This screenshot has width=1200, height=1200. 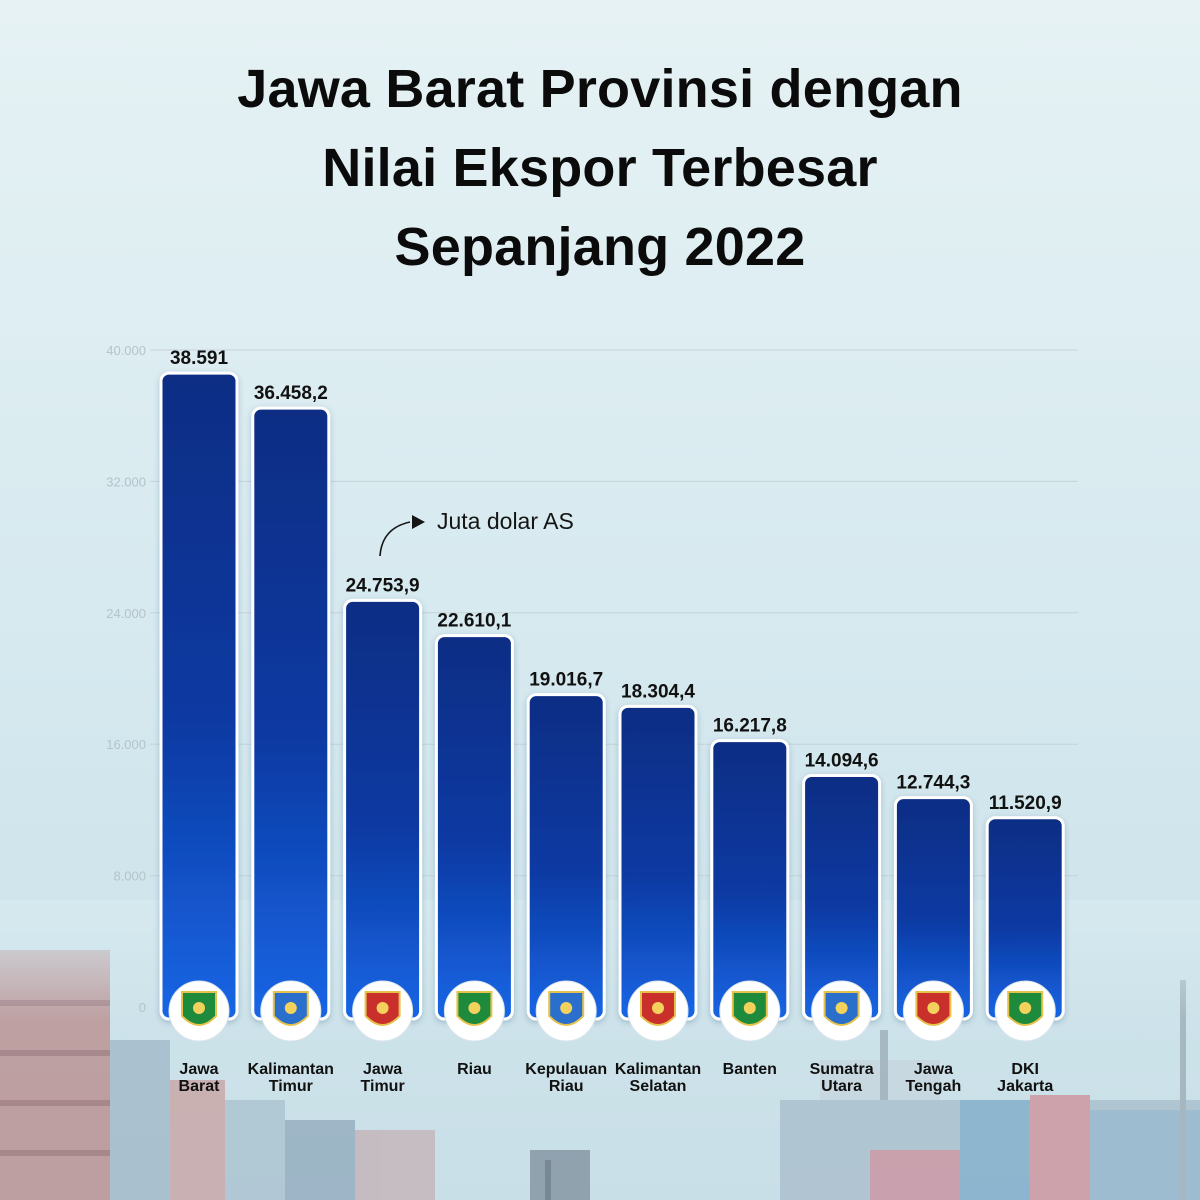 I want to click on title-line-3: Sepanjang 2022, so click(x=600, y=247).